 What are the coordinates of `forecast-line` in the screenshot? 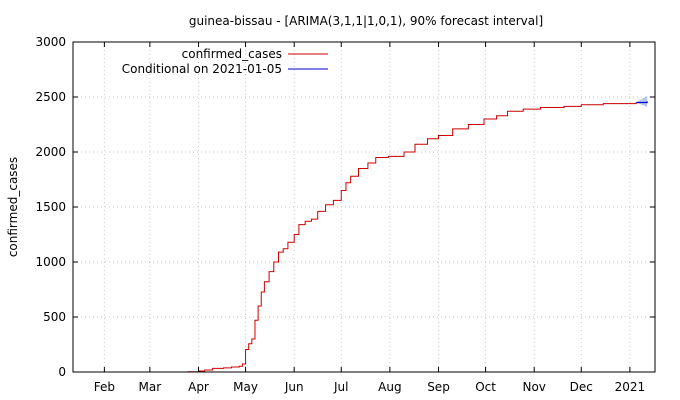 It's located at (642, 102).